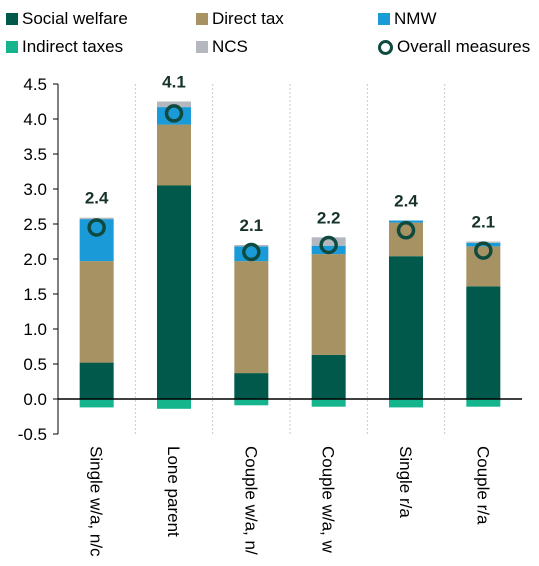 This screenshot has width=539, height=566. What do you see at coordinates (35, 364) in the screenshot?
I see `y-tick-label: 0.5` at bounding box center [35, 364].